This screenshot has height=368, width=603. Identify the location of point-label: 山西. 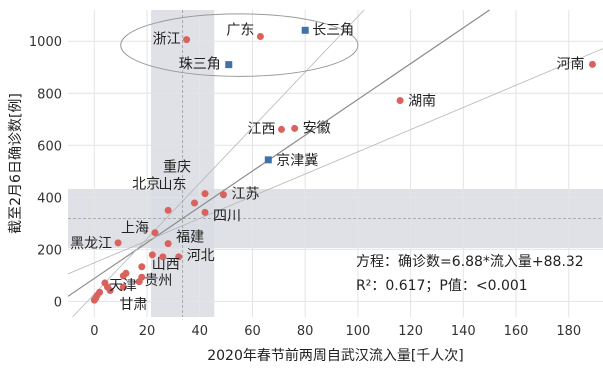
(166, 265).